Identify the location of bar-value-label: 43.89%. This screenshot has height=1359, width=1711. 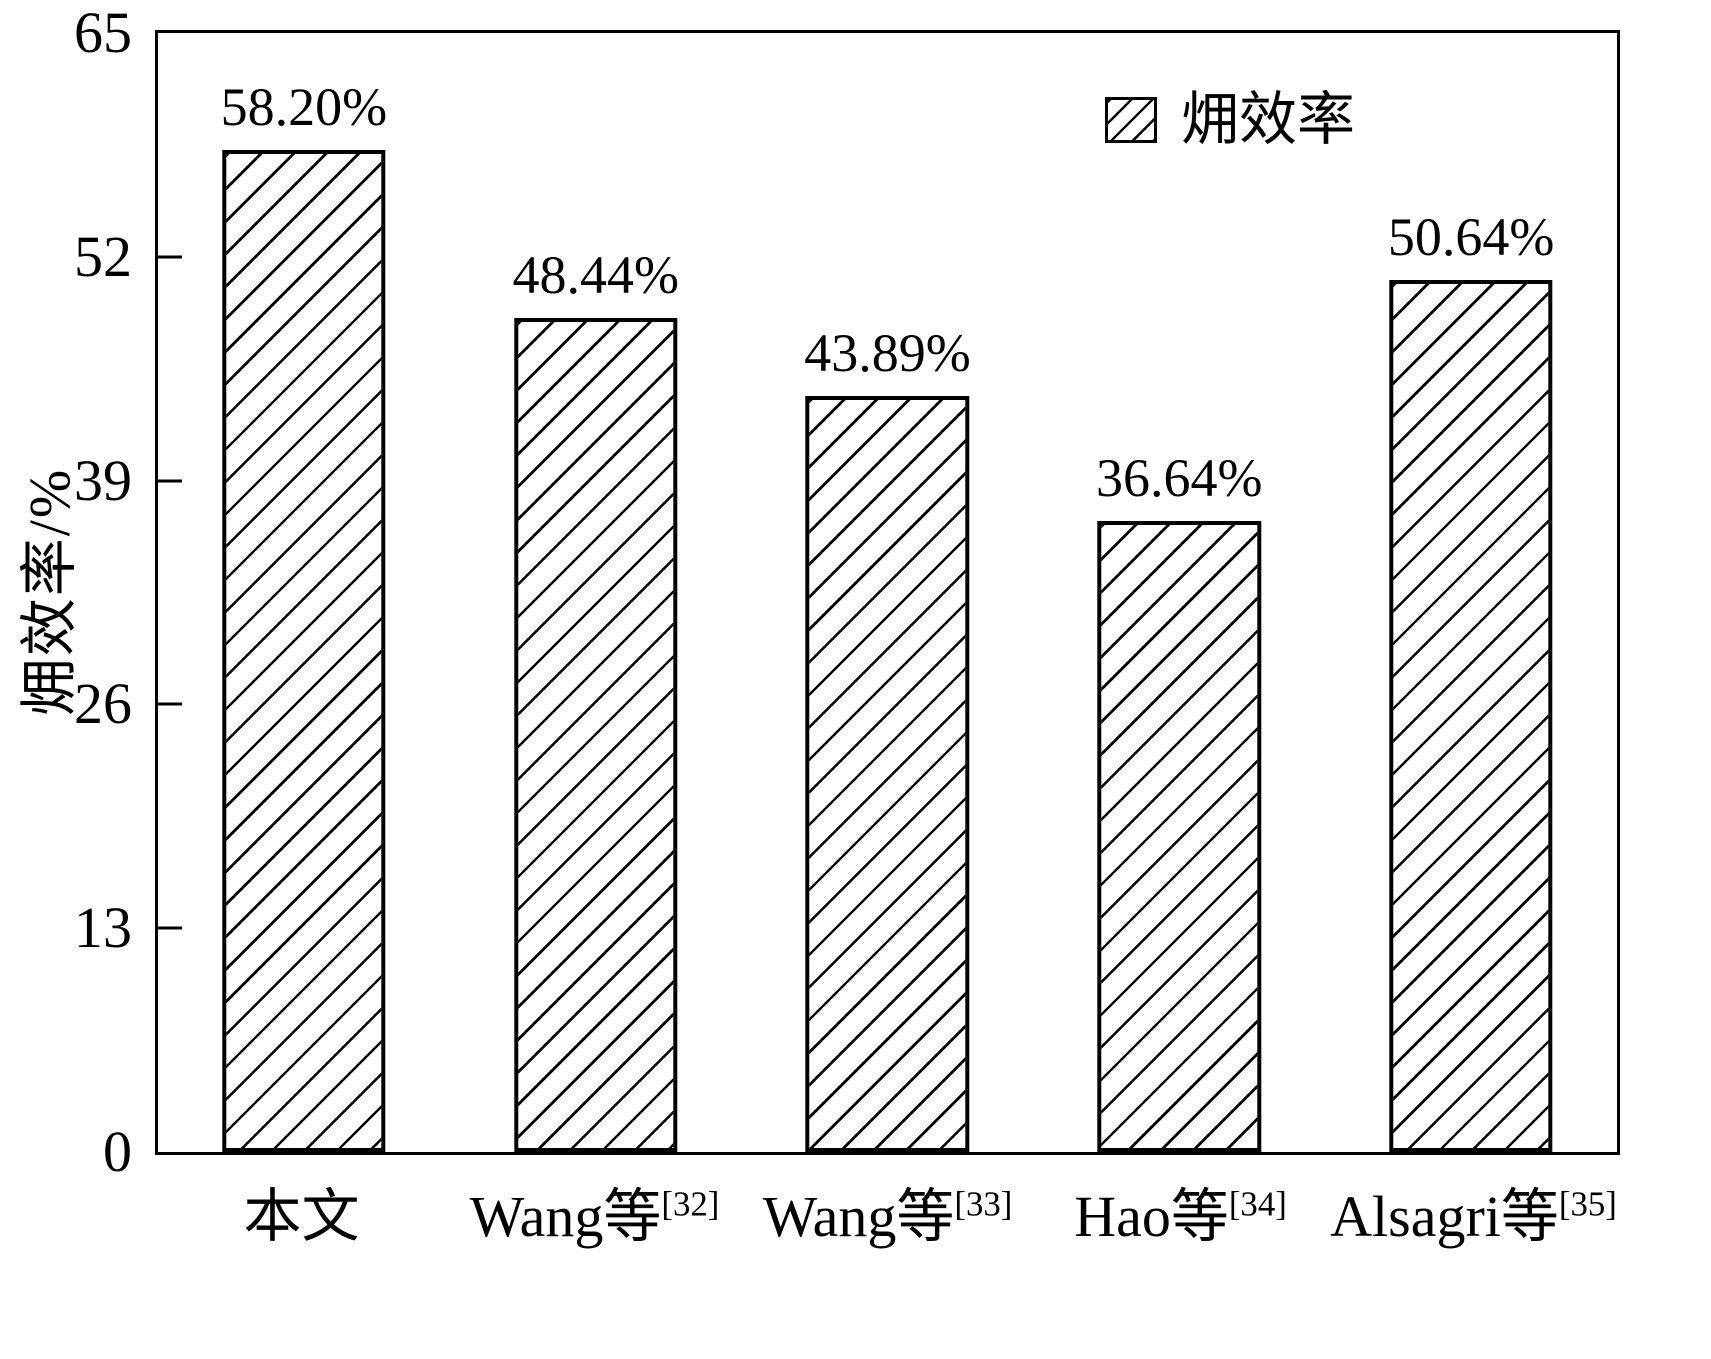
(887, 353).